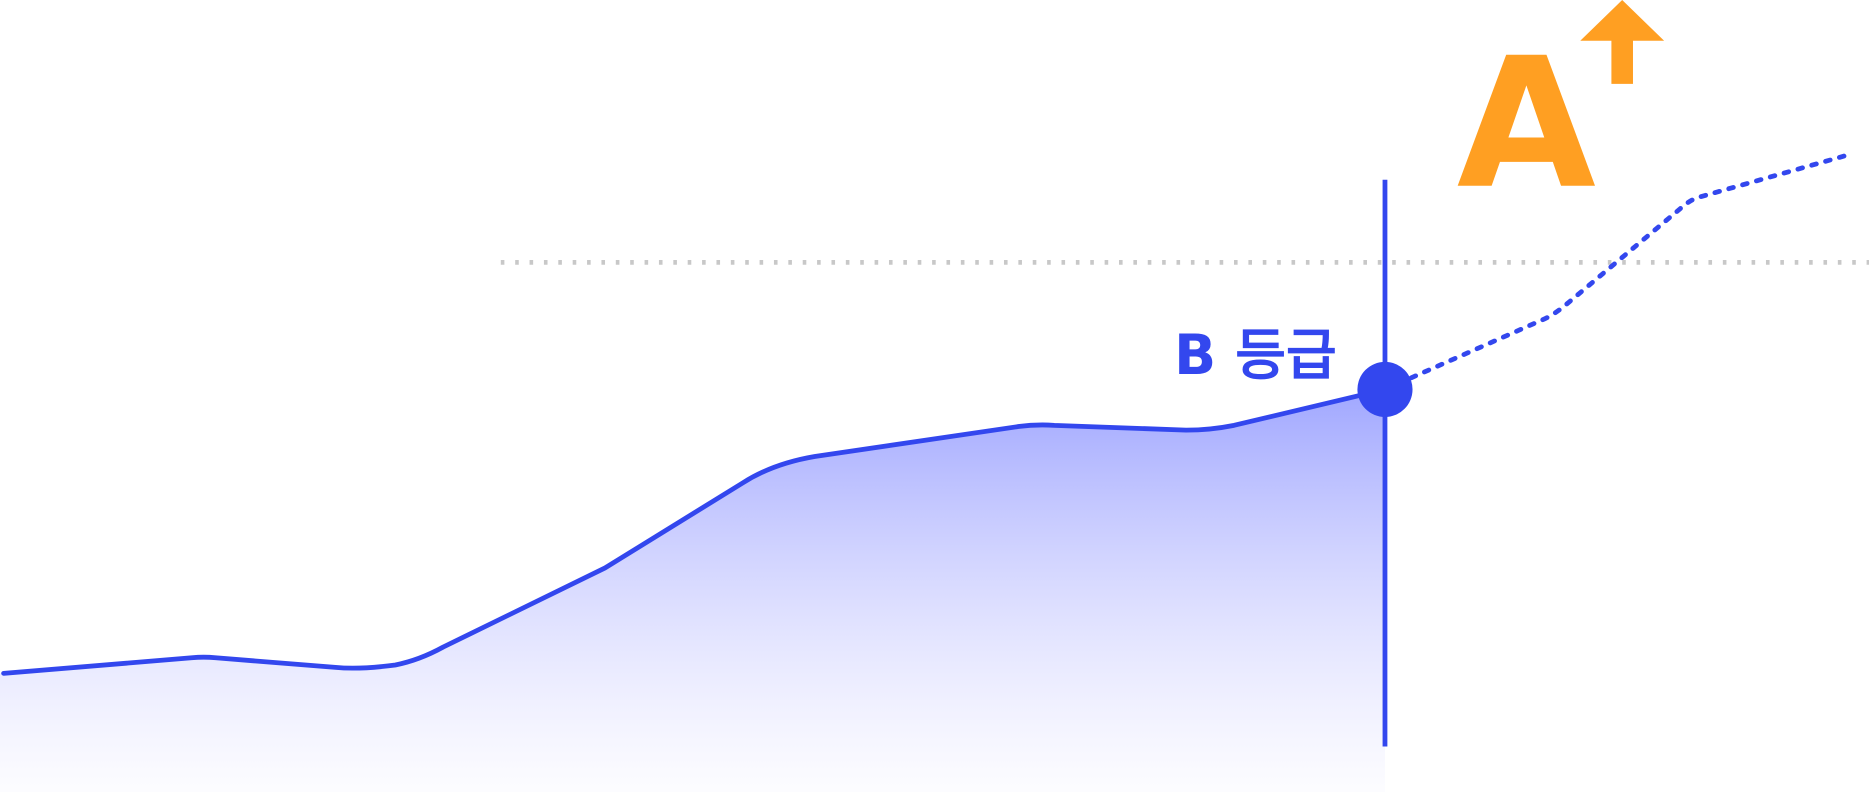 Image resolution: width=1869 pixels, height=792 pixels. I want to click on up-arrow-icon, so click(1622, 42).